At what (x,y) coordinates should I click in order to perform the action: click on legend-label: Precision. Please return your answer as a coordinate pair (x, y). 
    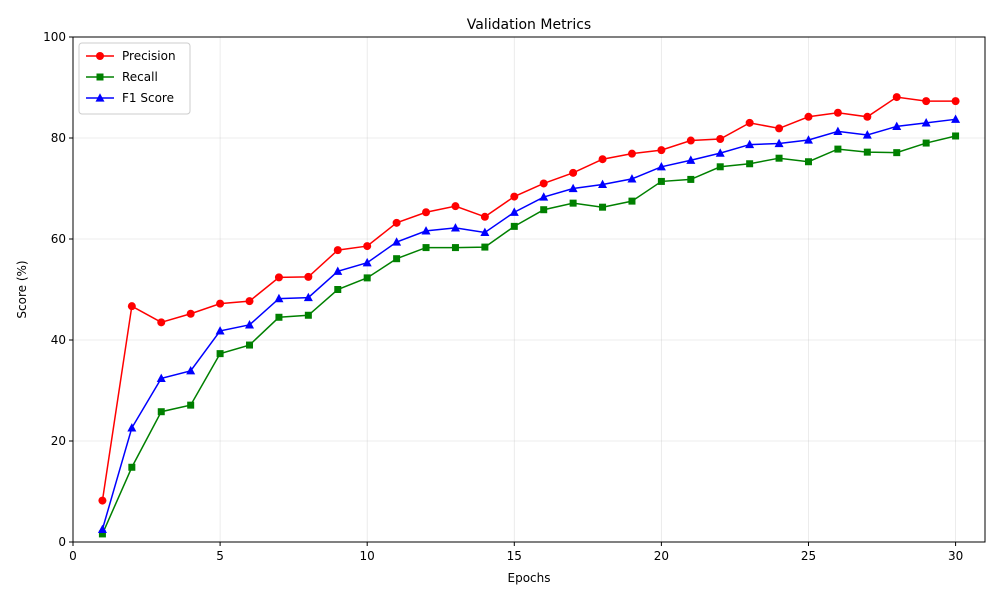
    Looking at the image, I should click on (149, 56).